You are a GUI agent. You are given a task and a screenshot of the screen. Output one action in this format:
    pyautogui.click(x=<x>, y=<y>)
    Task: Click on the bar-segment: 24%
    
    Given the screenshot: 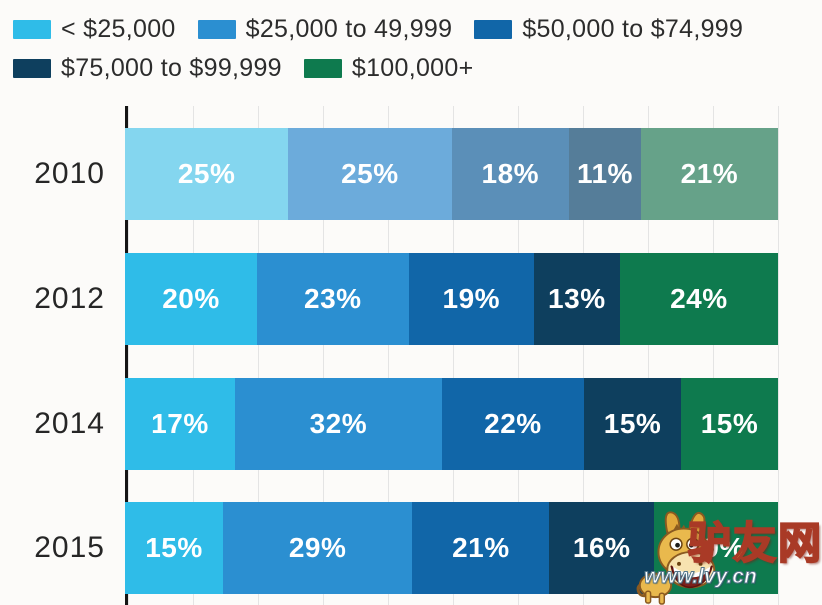 What is the action you would take?
    pyautogui.click(x=698, y=298)
    